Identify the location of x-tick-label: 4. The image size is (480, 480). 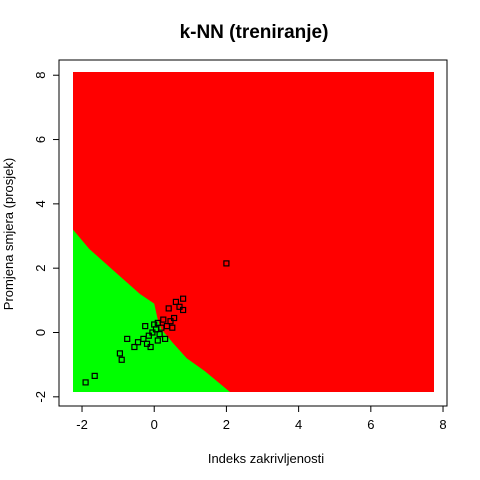
(298, 424).